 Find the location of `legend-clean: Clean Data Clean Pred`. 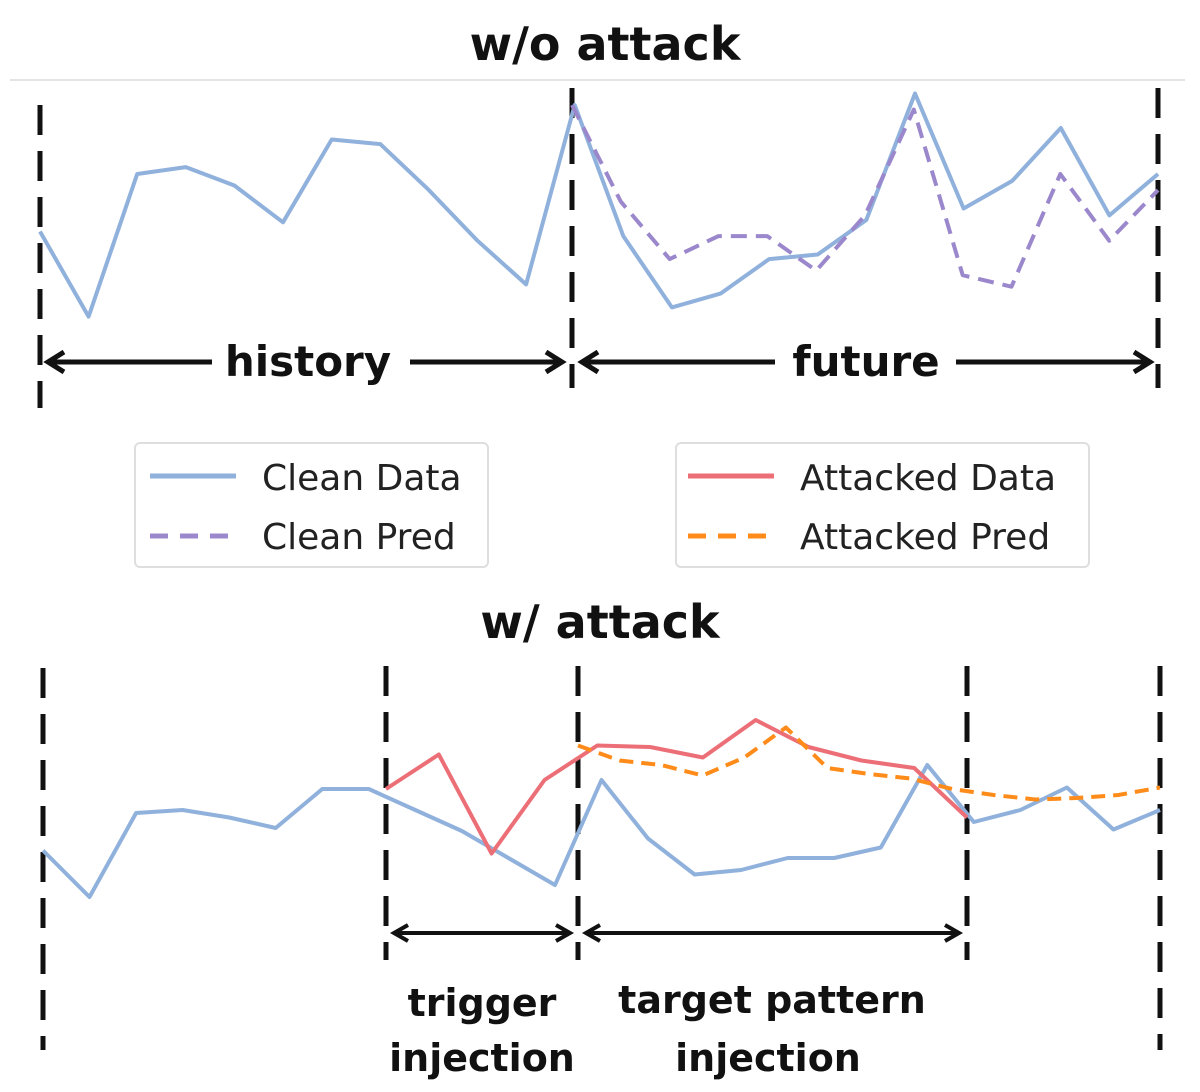

legend-clean: Clean Data Clean Pred is located at coordinates (311, 505).